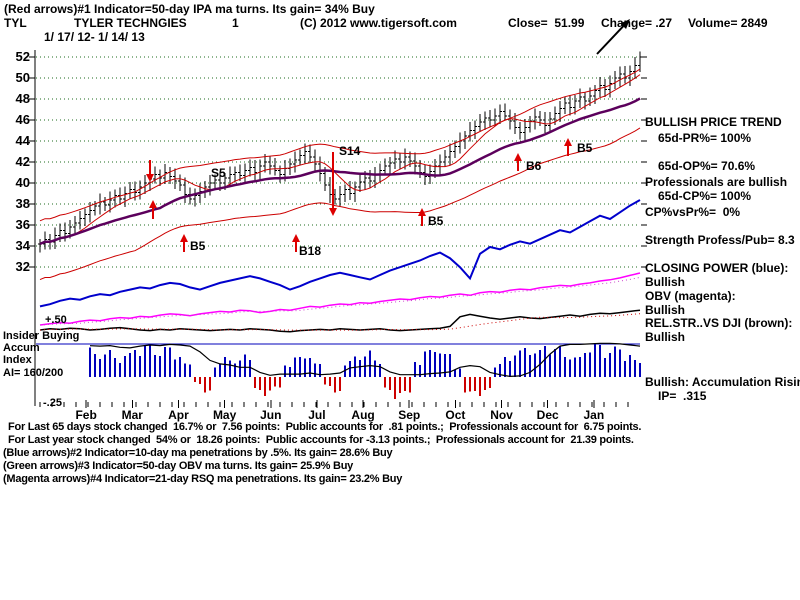 This screenshot has width=800, height=600. Describe the element at coordinates (693, 212) in the screenshot. I see `cp-vs-pr: CP%vsPr%= 0%` at that location.